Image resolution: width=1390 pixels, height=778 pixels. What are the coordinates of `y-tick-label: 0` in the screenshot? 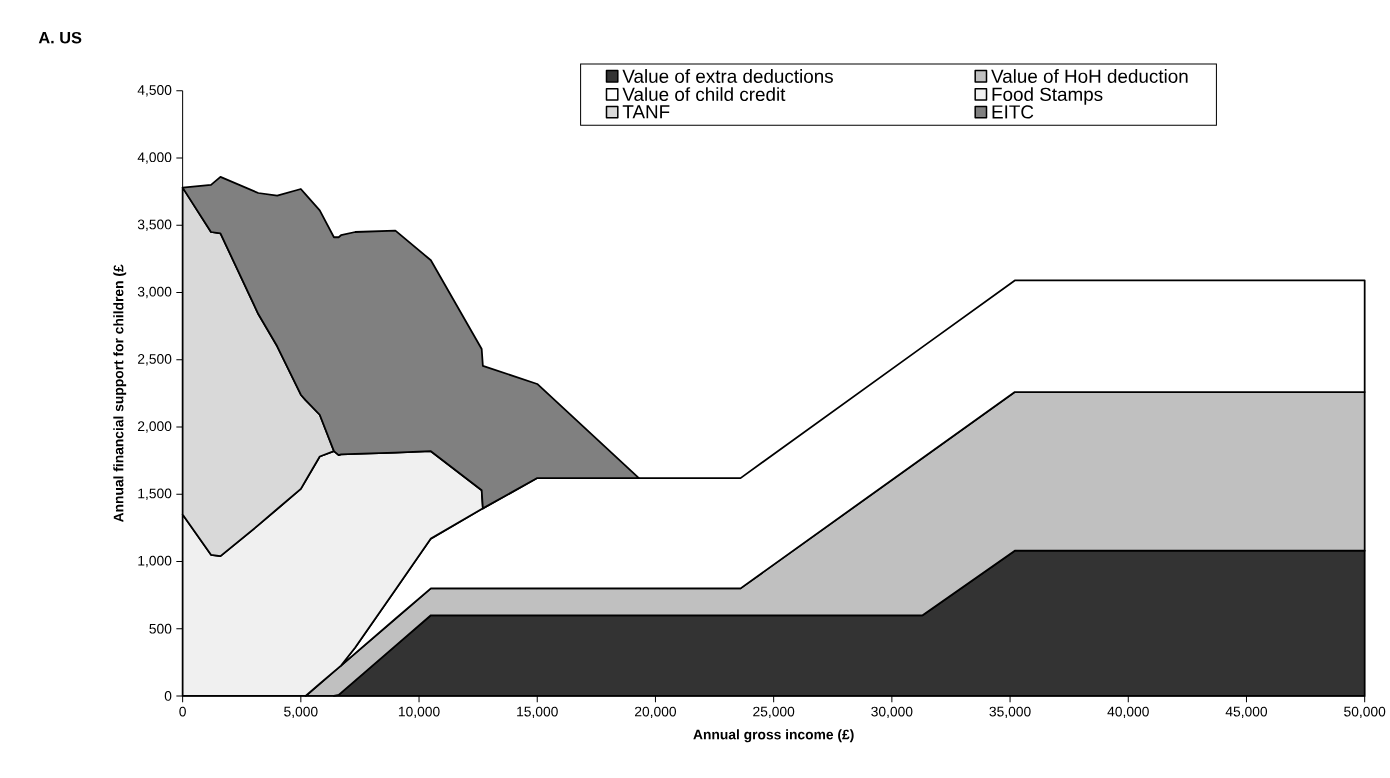 It's located at (168, 696).